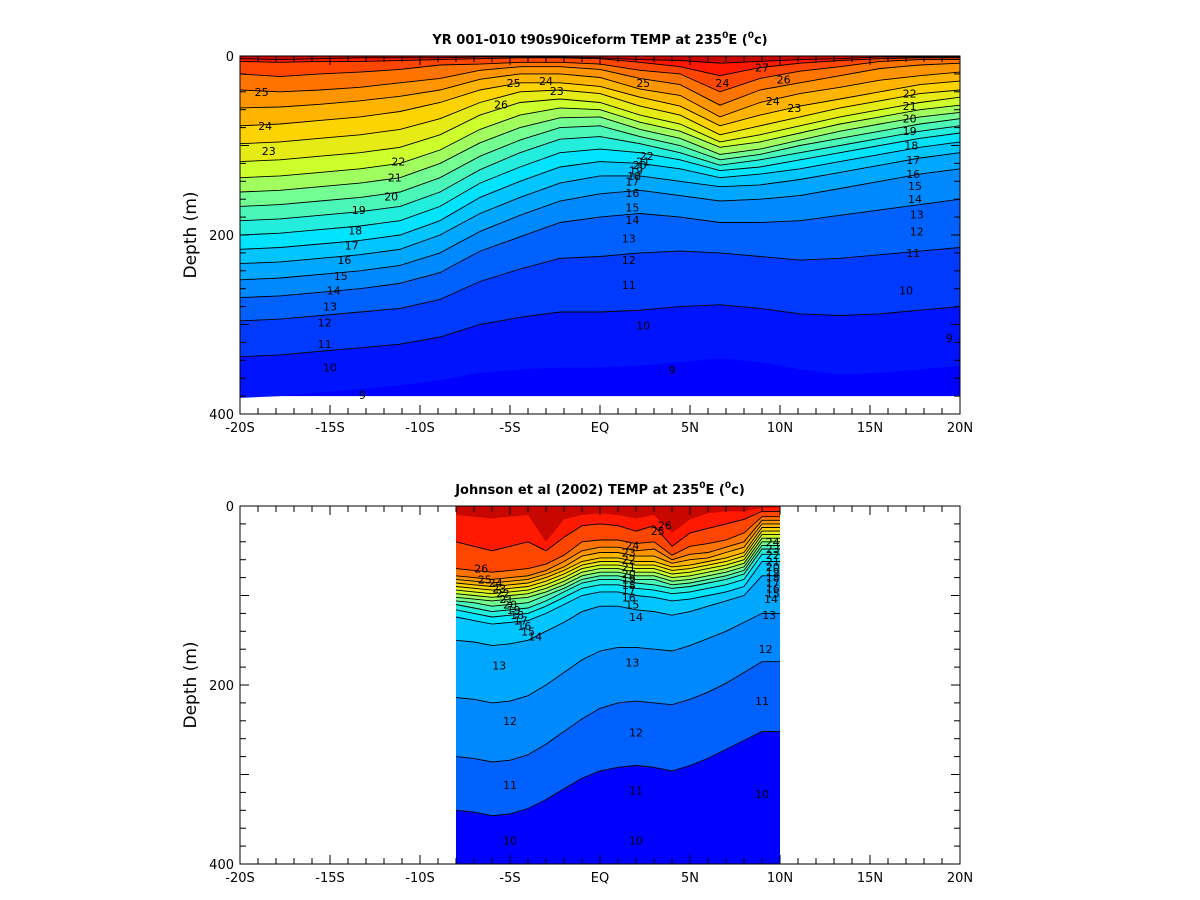 The image size is (1200, 900). What do you see at coordinates (221, 865) in the screenshot?
I see `y-tick-label: 400` at bounding box center [221, 865].